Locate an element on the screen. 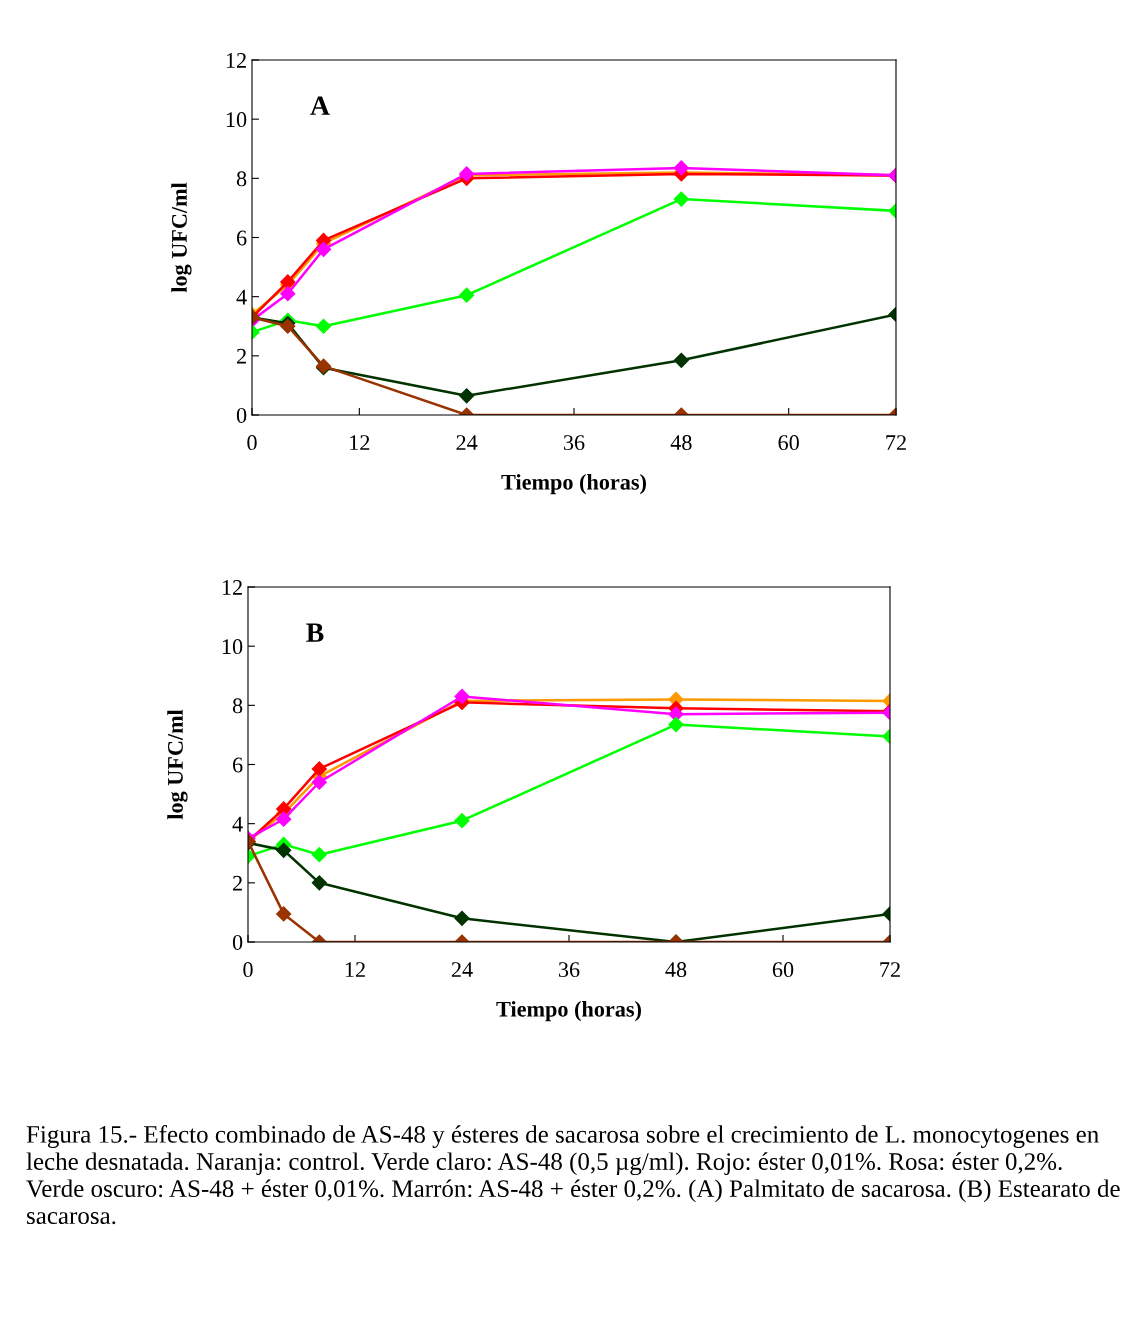  x-tick-label: 0 is located at coordinates (252, 443).